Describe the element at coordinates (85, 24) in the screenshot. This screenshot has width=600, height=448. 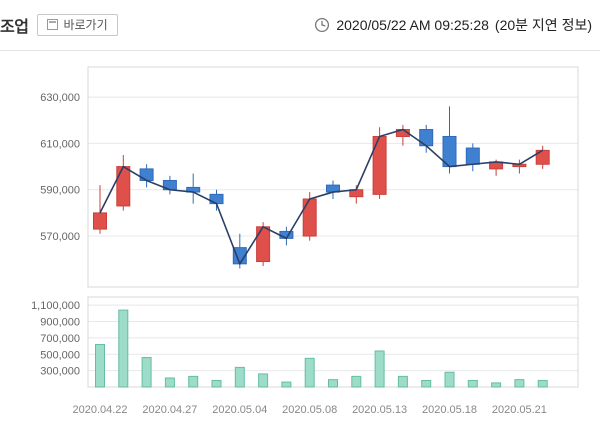
I see `shortcut-button-label: 바로가기` at that location.